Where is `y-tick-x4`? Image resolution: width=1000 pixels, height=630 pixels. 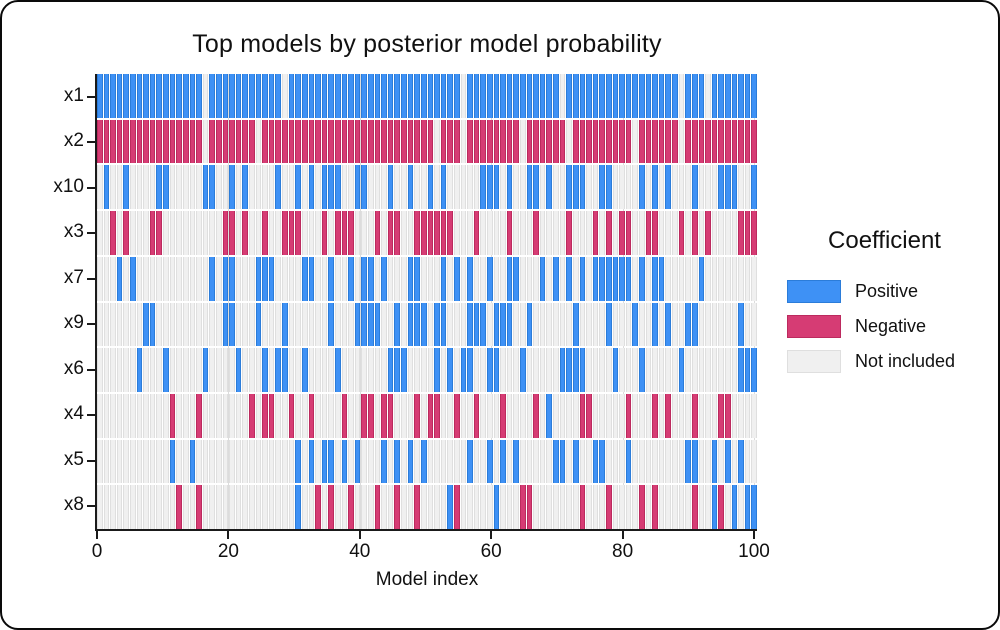
y-tick-x4 is located at coordinates (91, 415).